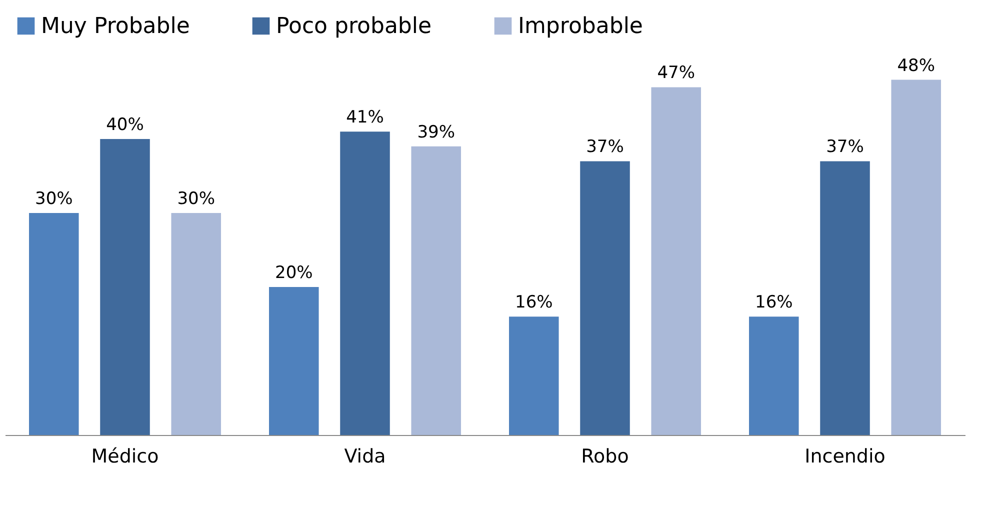 The width and height of the screenshot is (990, 507). Describe the element at coordinates (354, 26) in the screenshot. I see `legend-label: Poco probable` at that location.